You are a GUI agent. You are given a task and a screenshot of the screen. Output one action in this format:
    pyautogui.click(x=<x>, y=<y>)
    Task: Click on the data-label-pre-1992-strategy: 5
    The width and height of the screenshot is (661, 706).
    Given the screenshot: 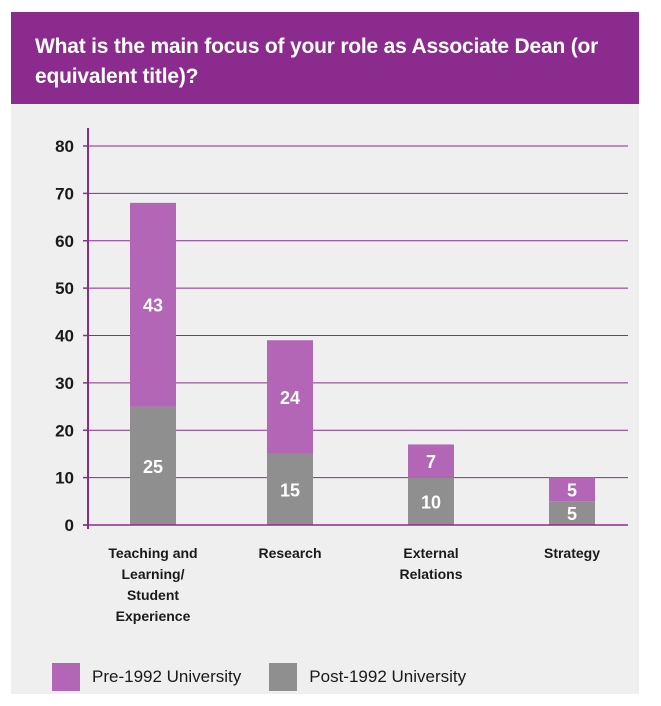 What is the action you would take?
    pyautogui.click(x=572, y=490)
    